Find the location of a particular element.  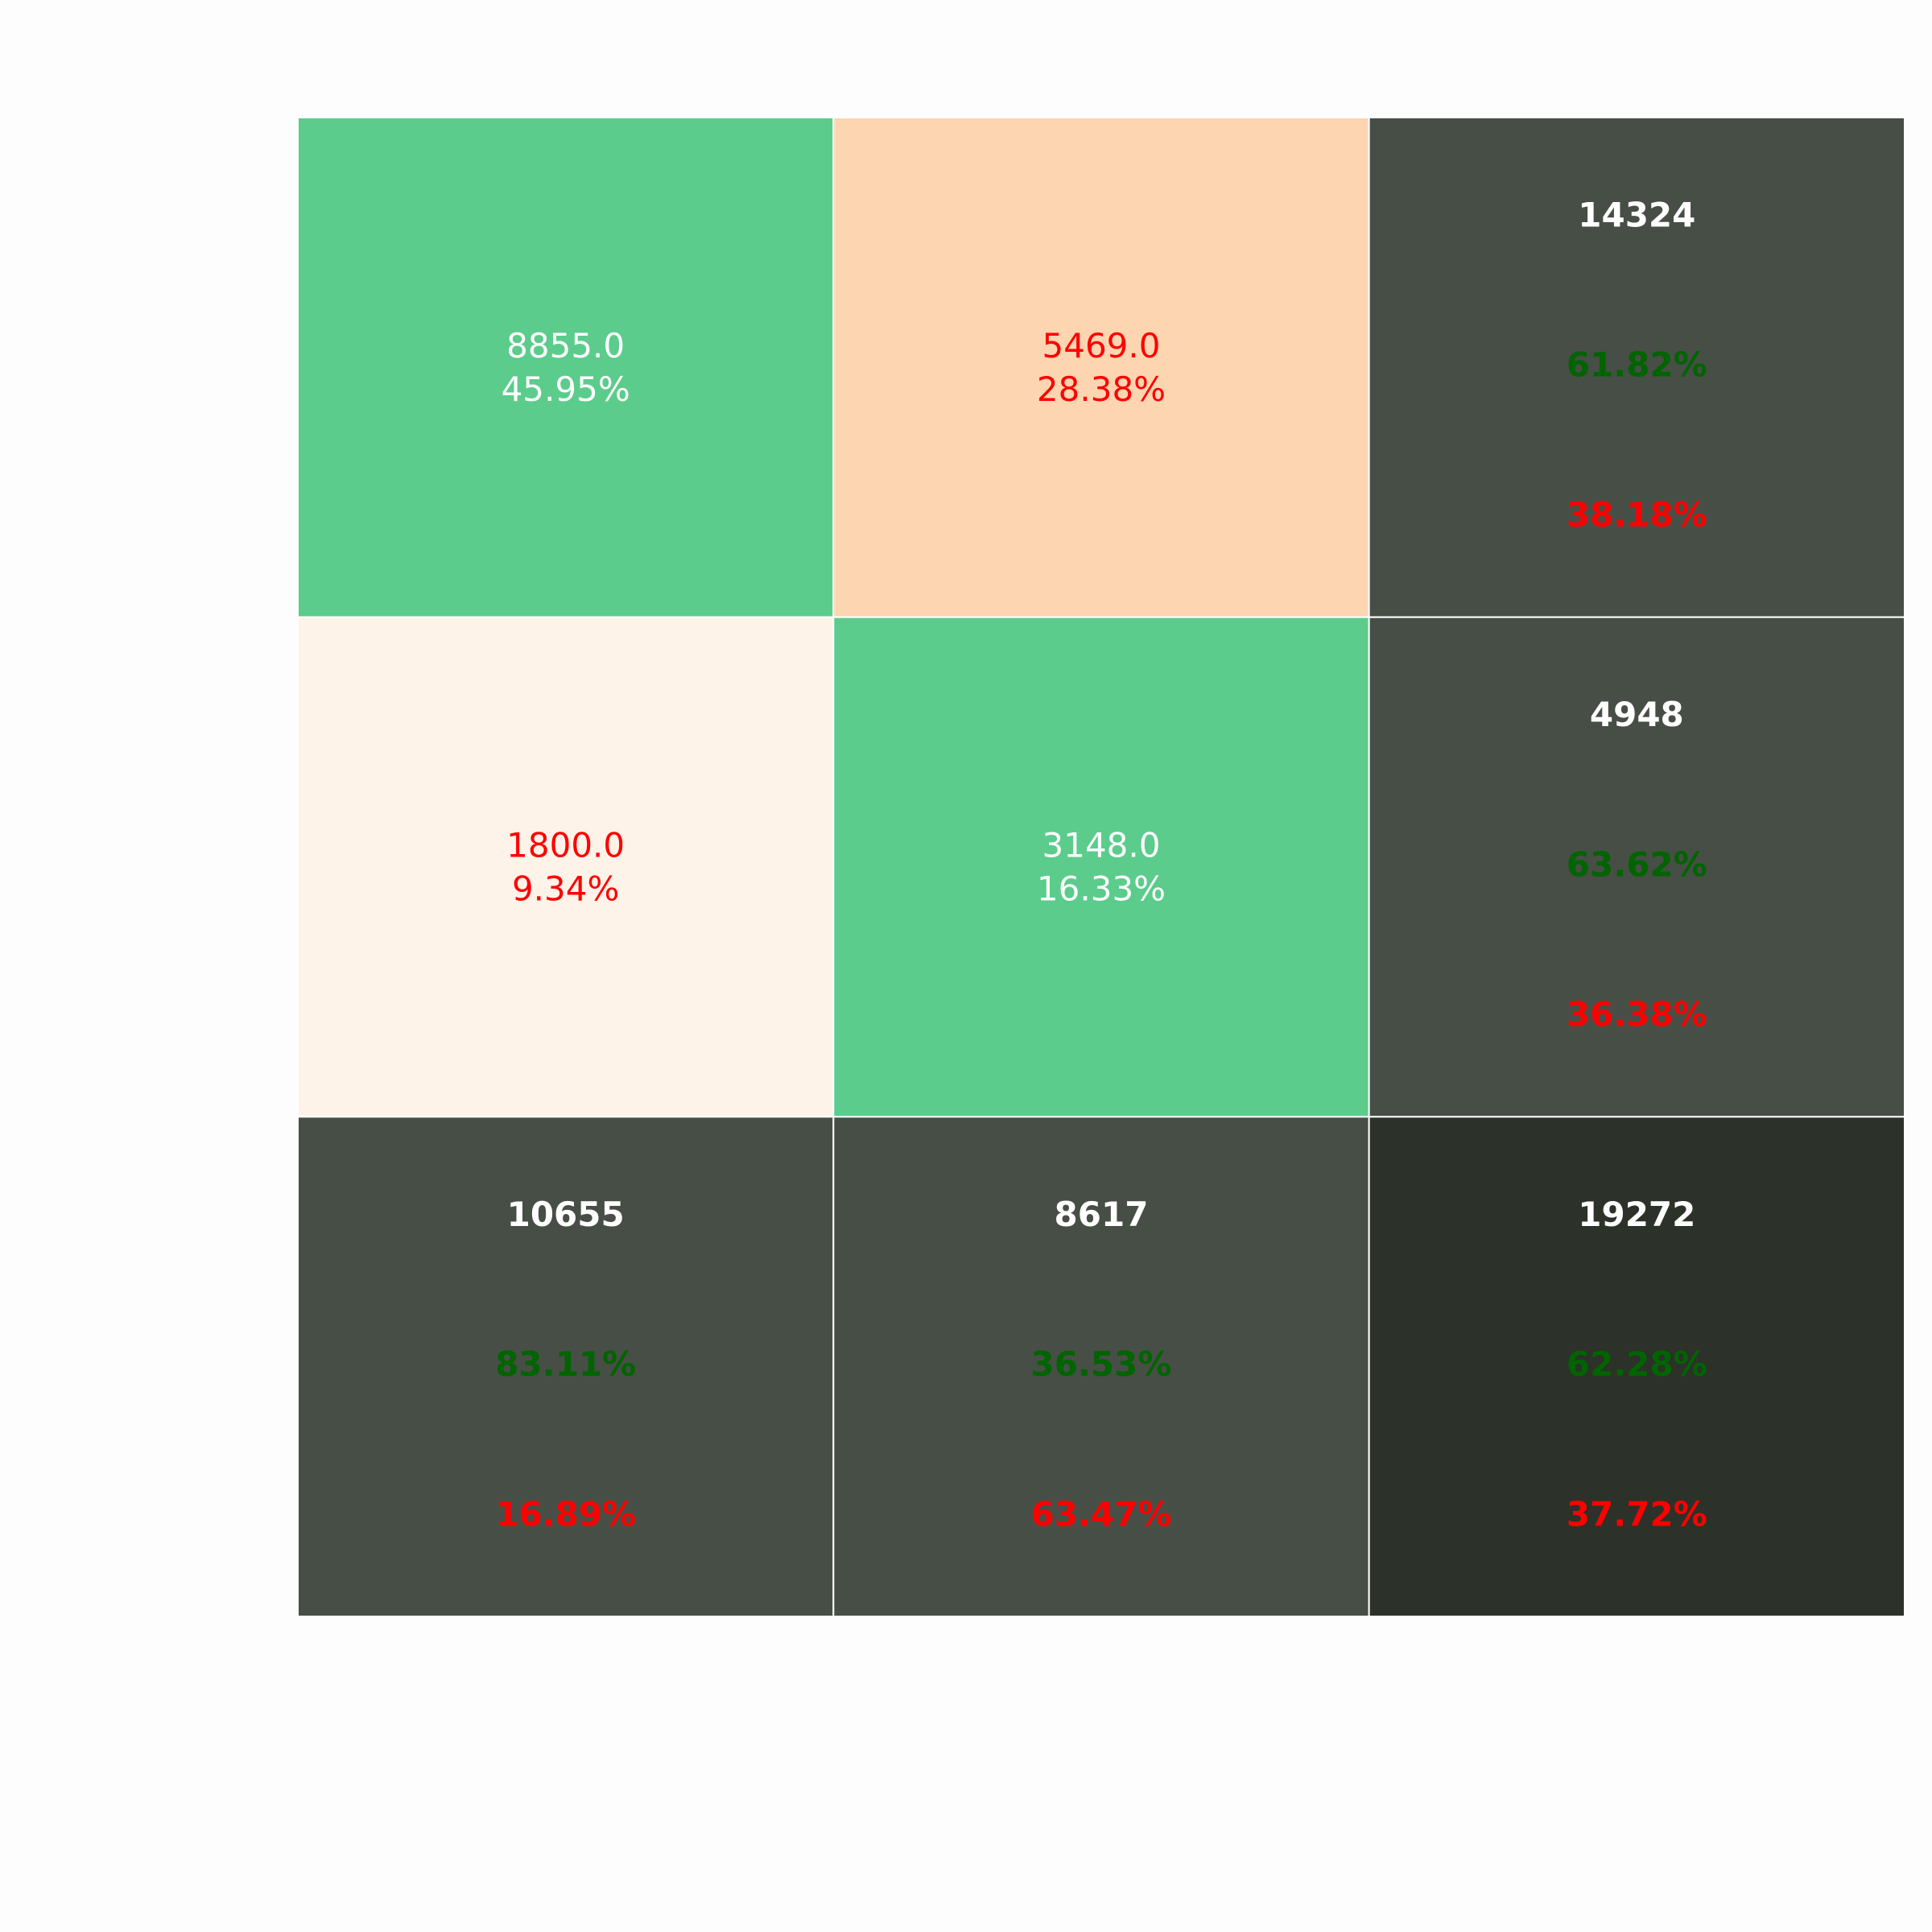

summary-total-label: 19272 is located at coordinates (1636, 1214).